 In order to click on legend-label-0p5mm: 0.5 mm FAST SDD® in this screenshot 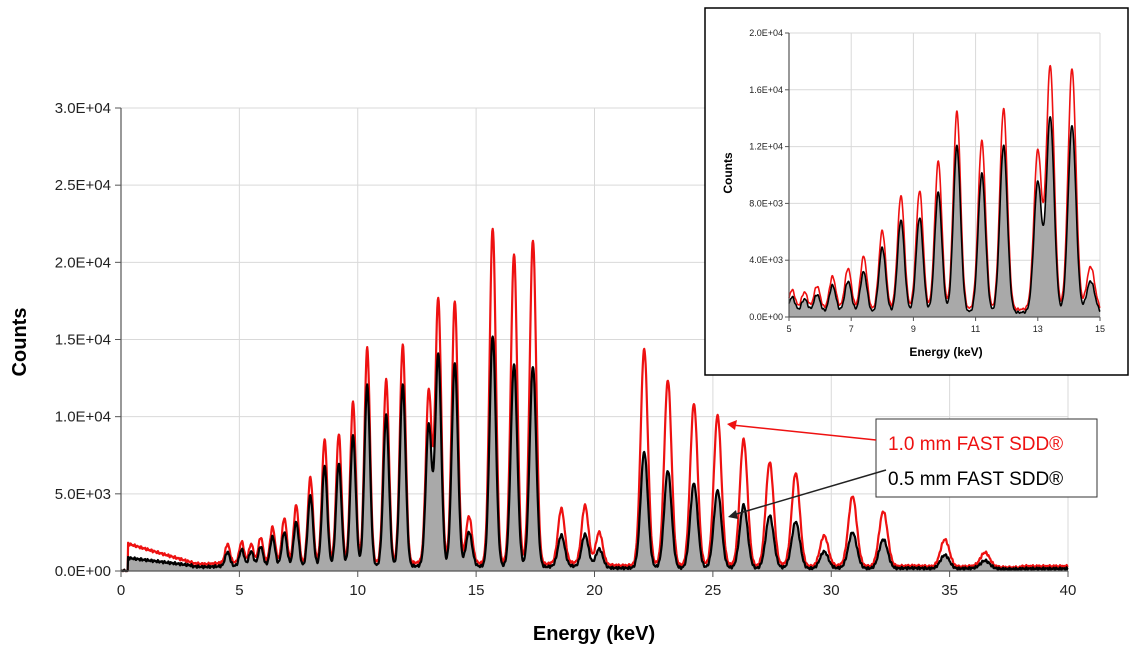, I will do `click(975, 479)`.